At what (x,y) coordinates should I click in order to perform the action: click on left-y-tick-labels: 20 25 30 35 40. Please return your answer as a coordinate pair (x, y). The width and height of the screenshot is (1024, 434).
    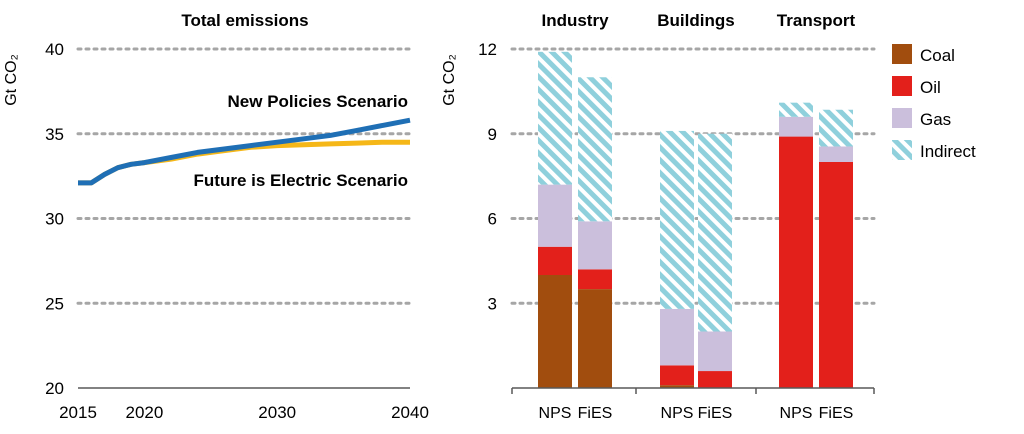
    Looking at the image, I should click on (54, 219).